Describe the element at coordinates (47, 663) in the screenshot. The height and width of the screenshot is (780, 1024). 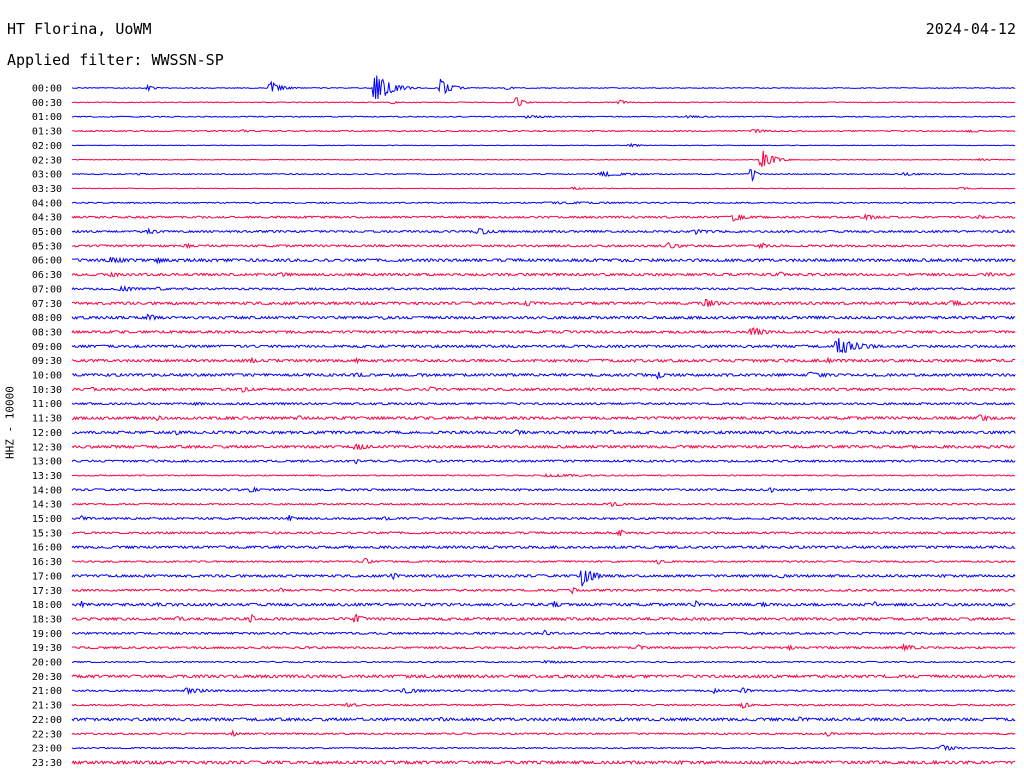
I see `row-time-label: 20:00` at that location.